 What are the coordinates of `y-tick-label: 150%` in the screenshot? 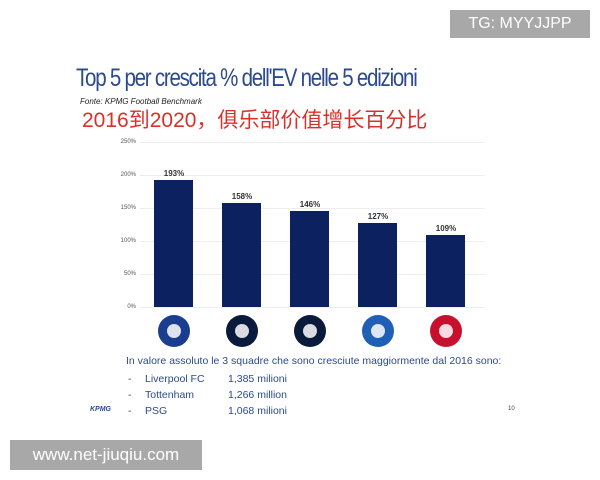 It's located at (128, 208).